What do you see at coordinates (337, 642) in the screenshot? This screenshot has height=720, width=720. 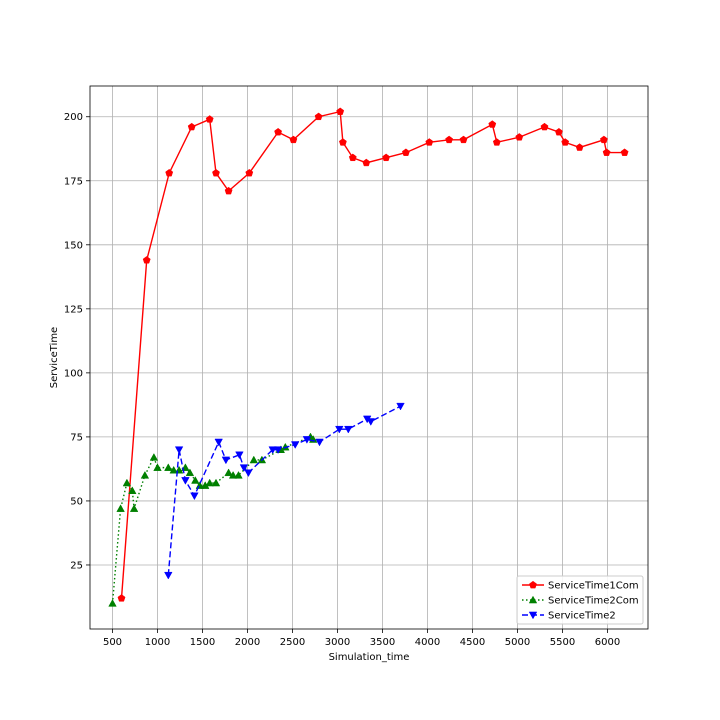 I see `x-tick-label: 3000` at bounding box center [337, 642].